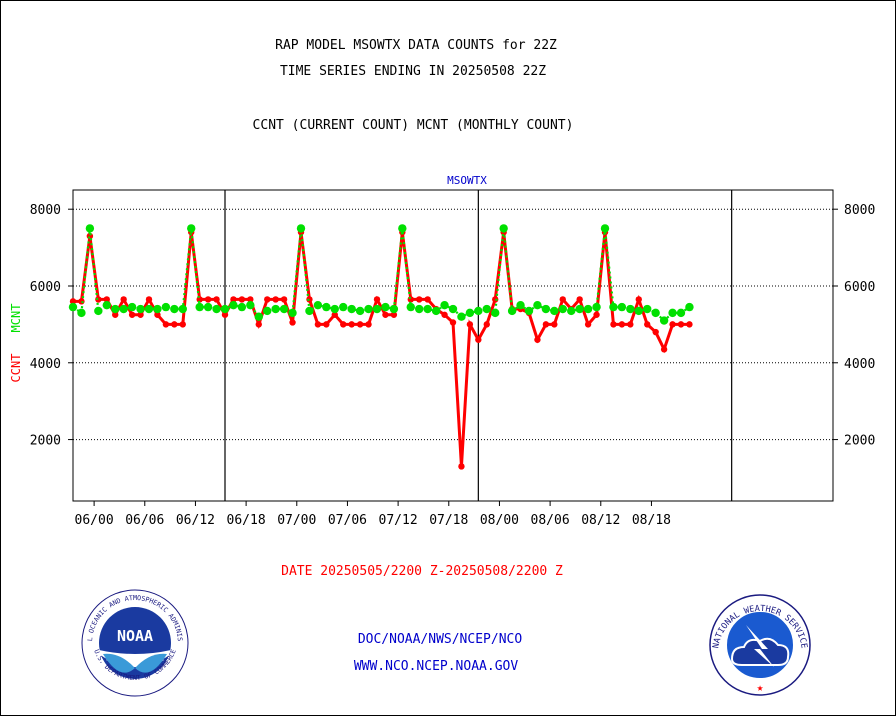  What do you see at coordinates (296, 520) in the screenshot?
I see `x-tick-label: 07/00` at bounding box center [296, 520].